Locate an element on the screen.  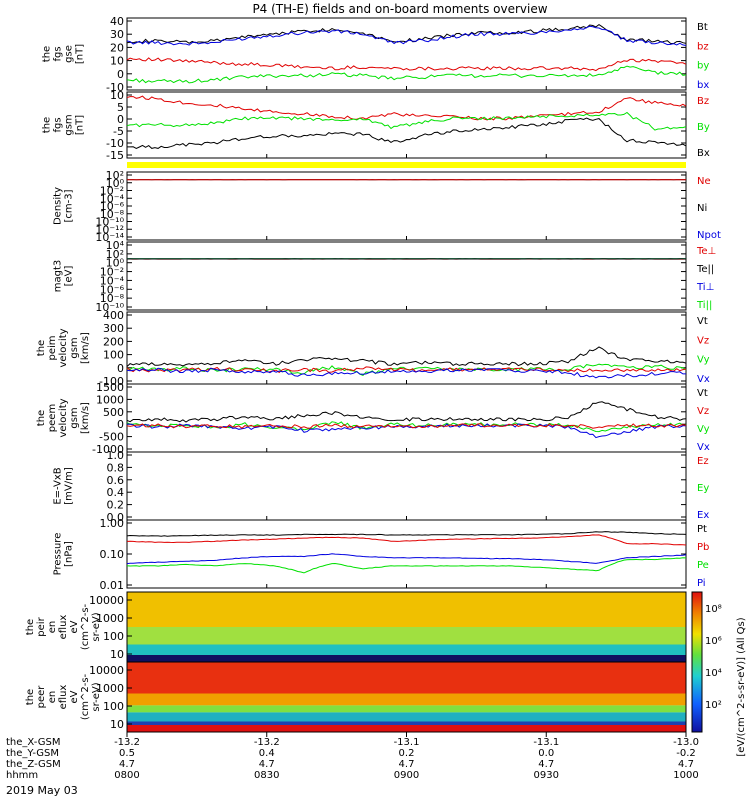
spectrogram-y-tick-label-peer: 10000 is located at coordinates (106, 670).